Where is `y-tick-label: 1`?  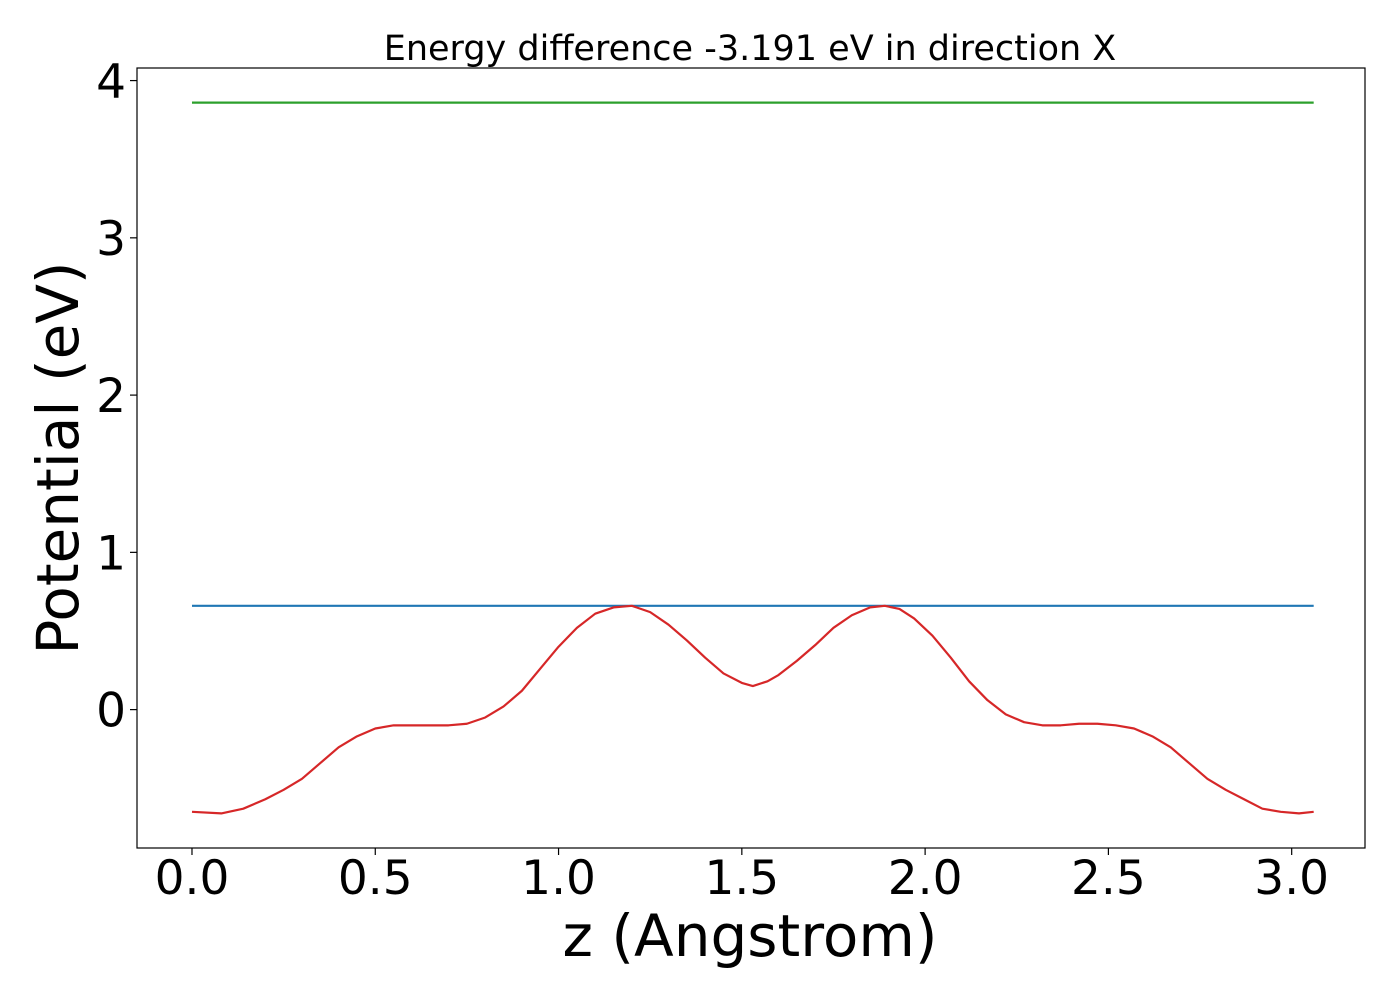 y-tick-label: 1 is located at coordinates (111, 553).